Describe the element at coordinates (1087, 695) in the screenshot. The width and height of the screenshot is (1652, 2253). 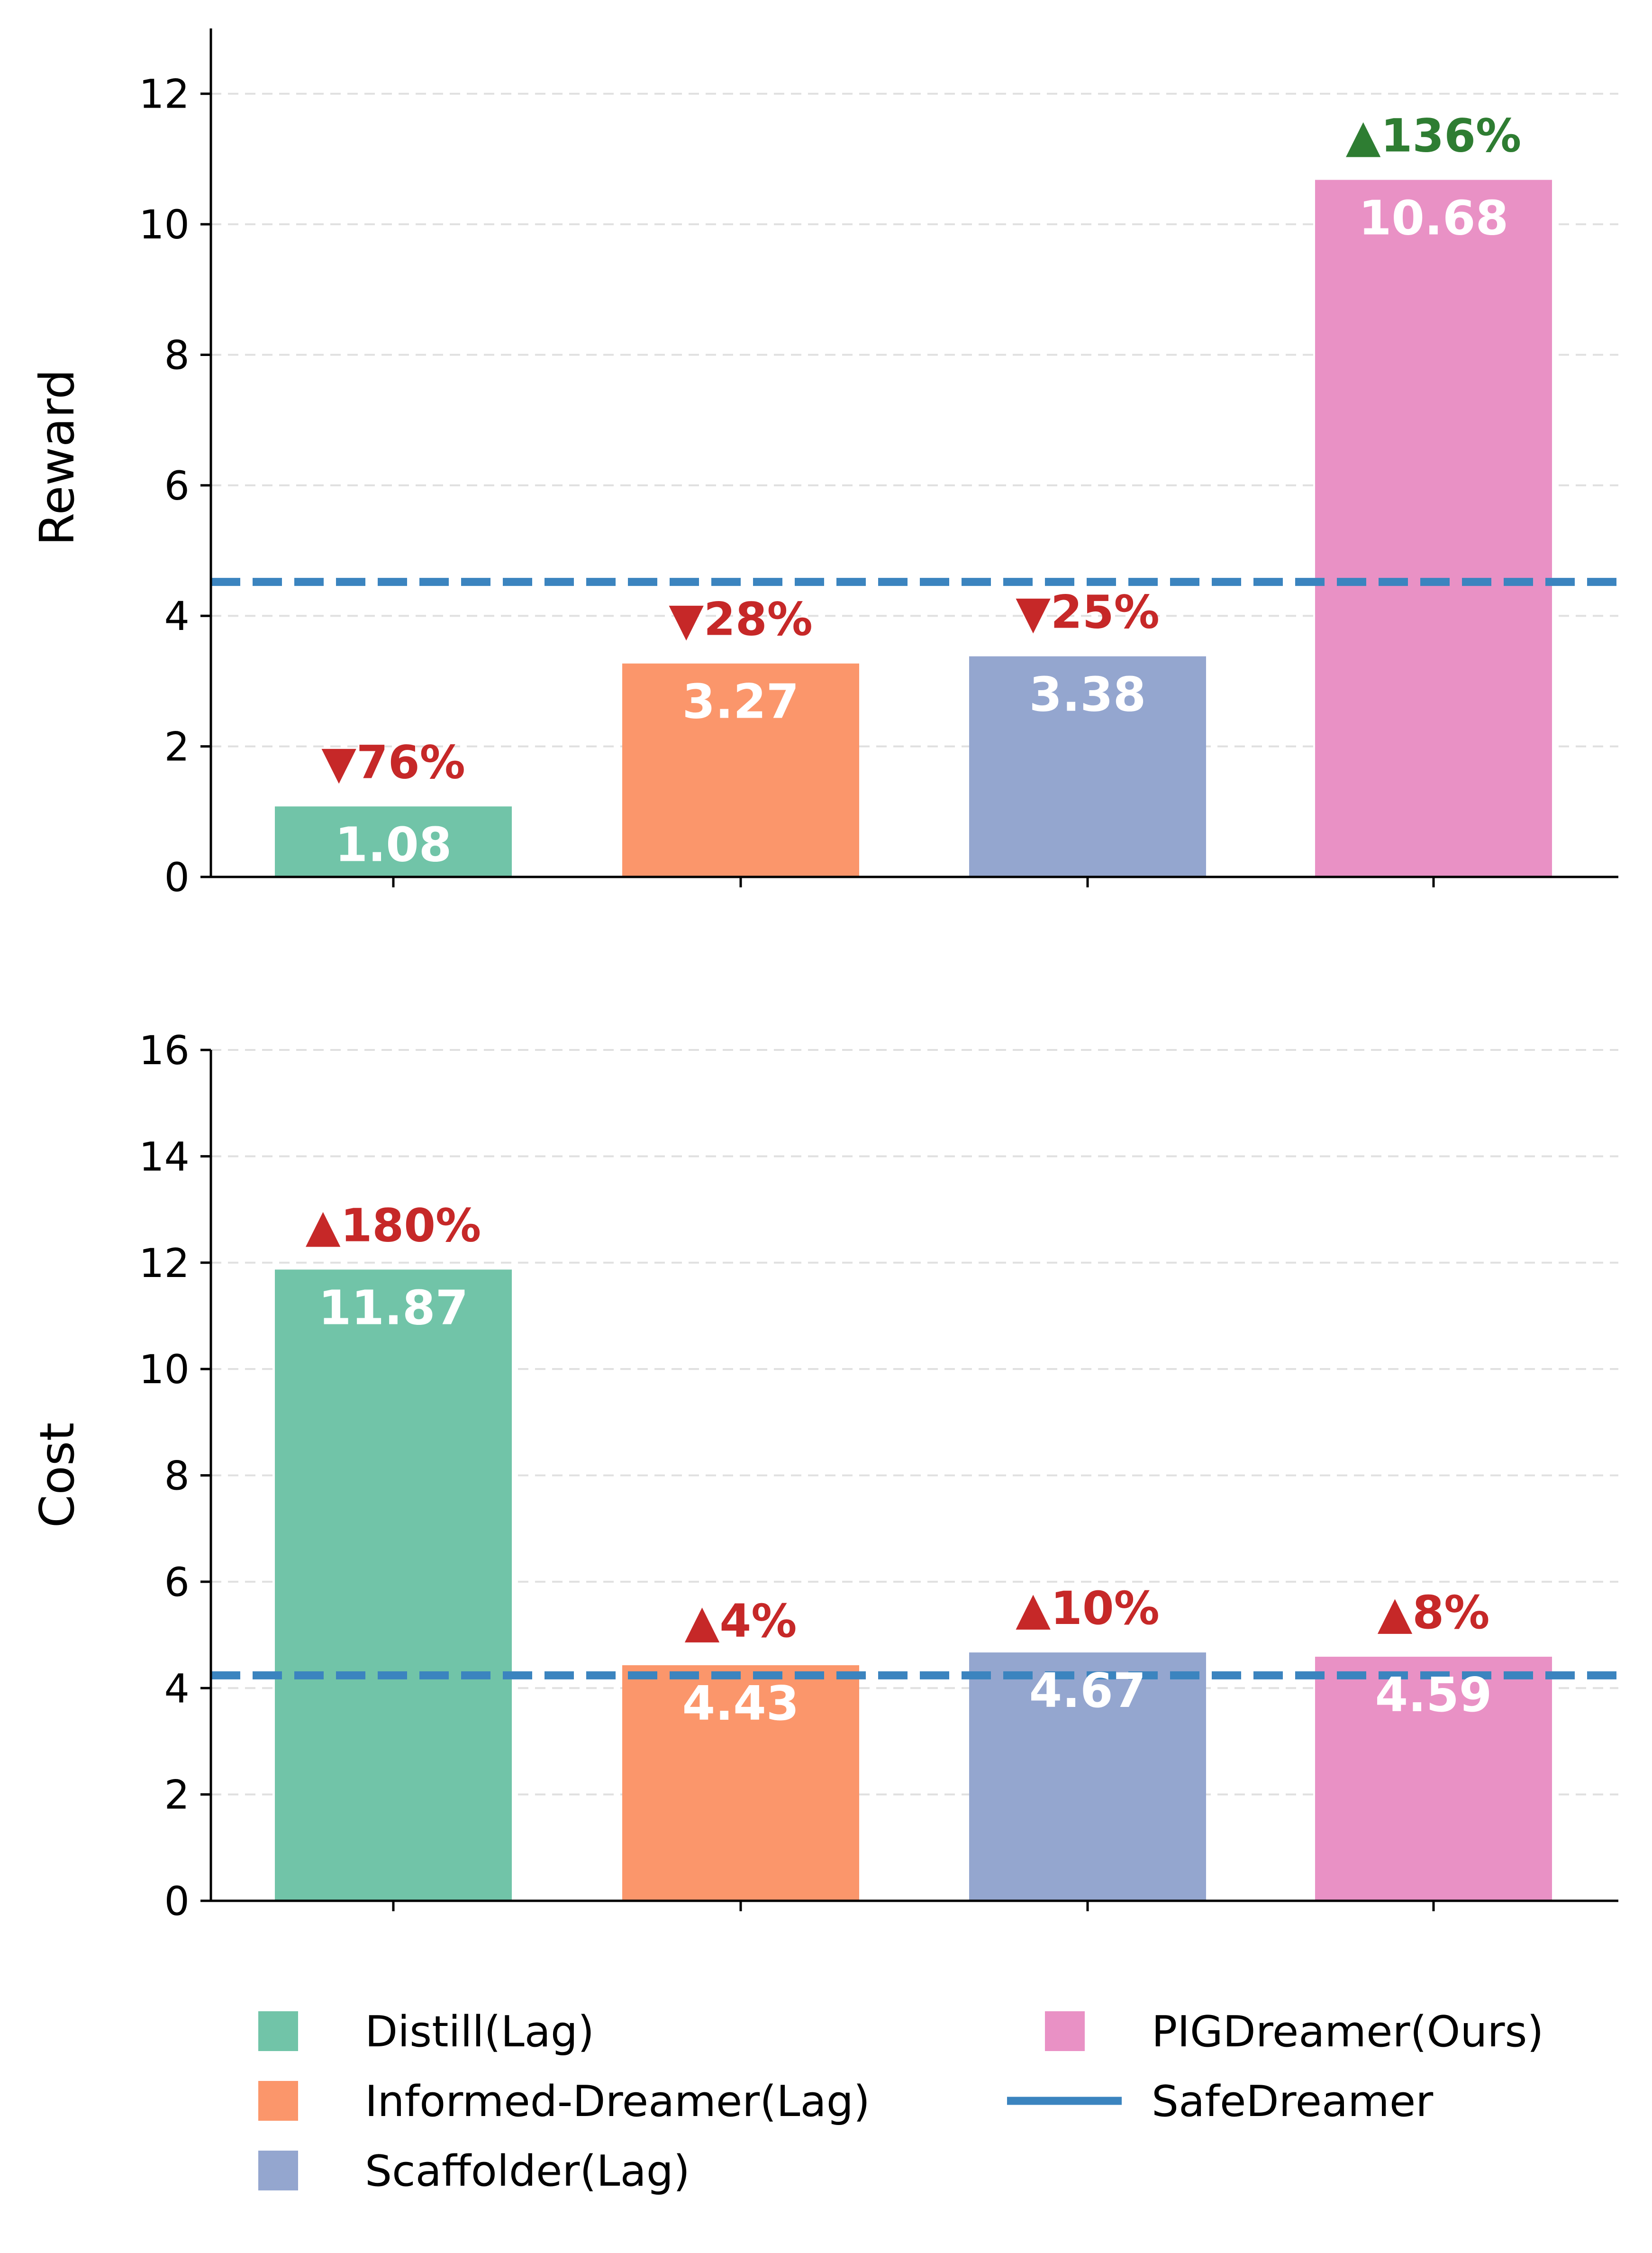
I see `bar-value-label: 3.38` at that location.